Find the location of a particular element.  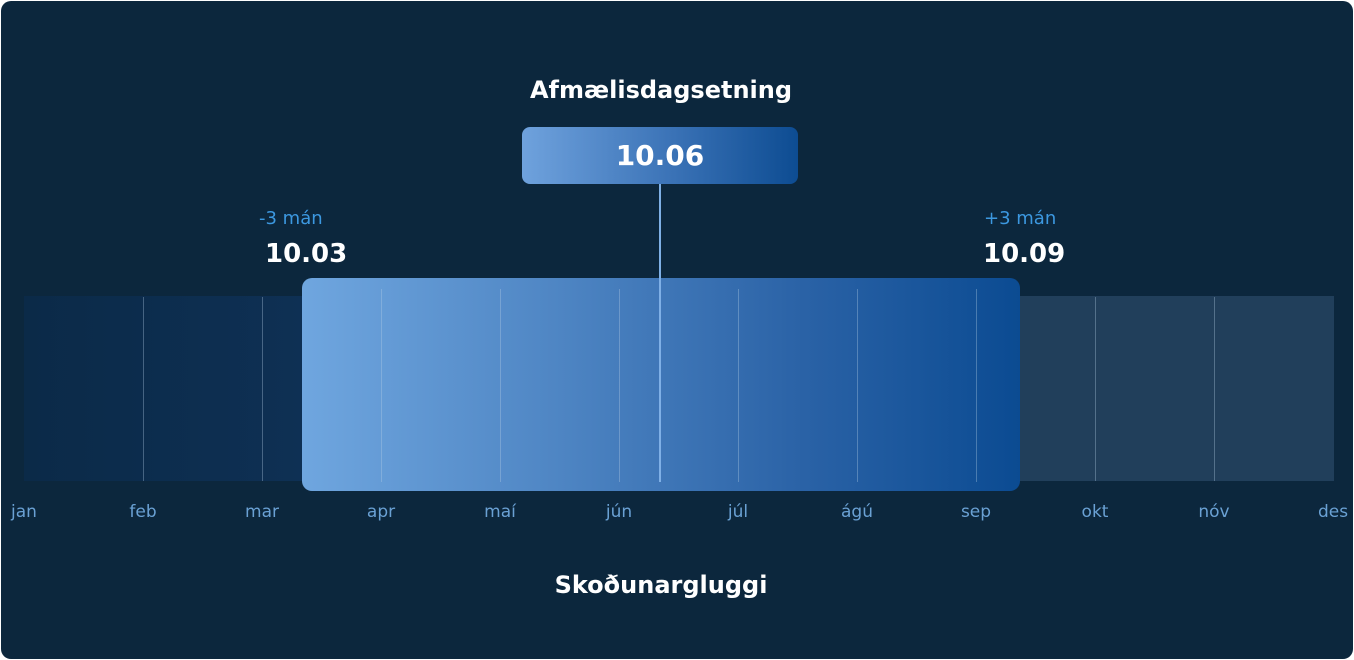

start-date: 10.03 is located at coordinates (306, 254).